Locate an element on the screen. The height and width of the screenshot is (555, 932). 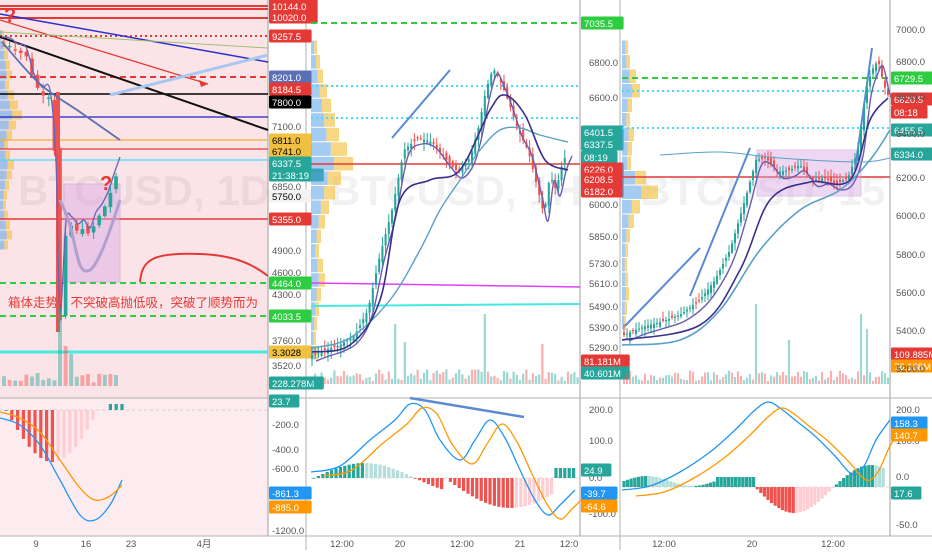
annotation-text: 箱体走势，不突破高抛低吸，突破了顺势而为 is located at coordinates (133, 302).